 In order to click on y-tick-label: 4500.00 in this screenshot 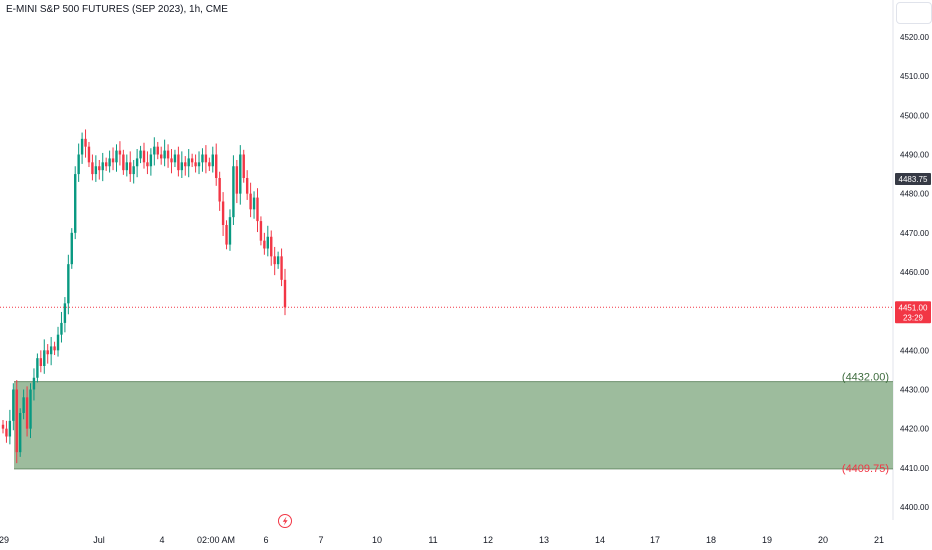, I will do `click(914, 115)`.